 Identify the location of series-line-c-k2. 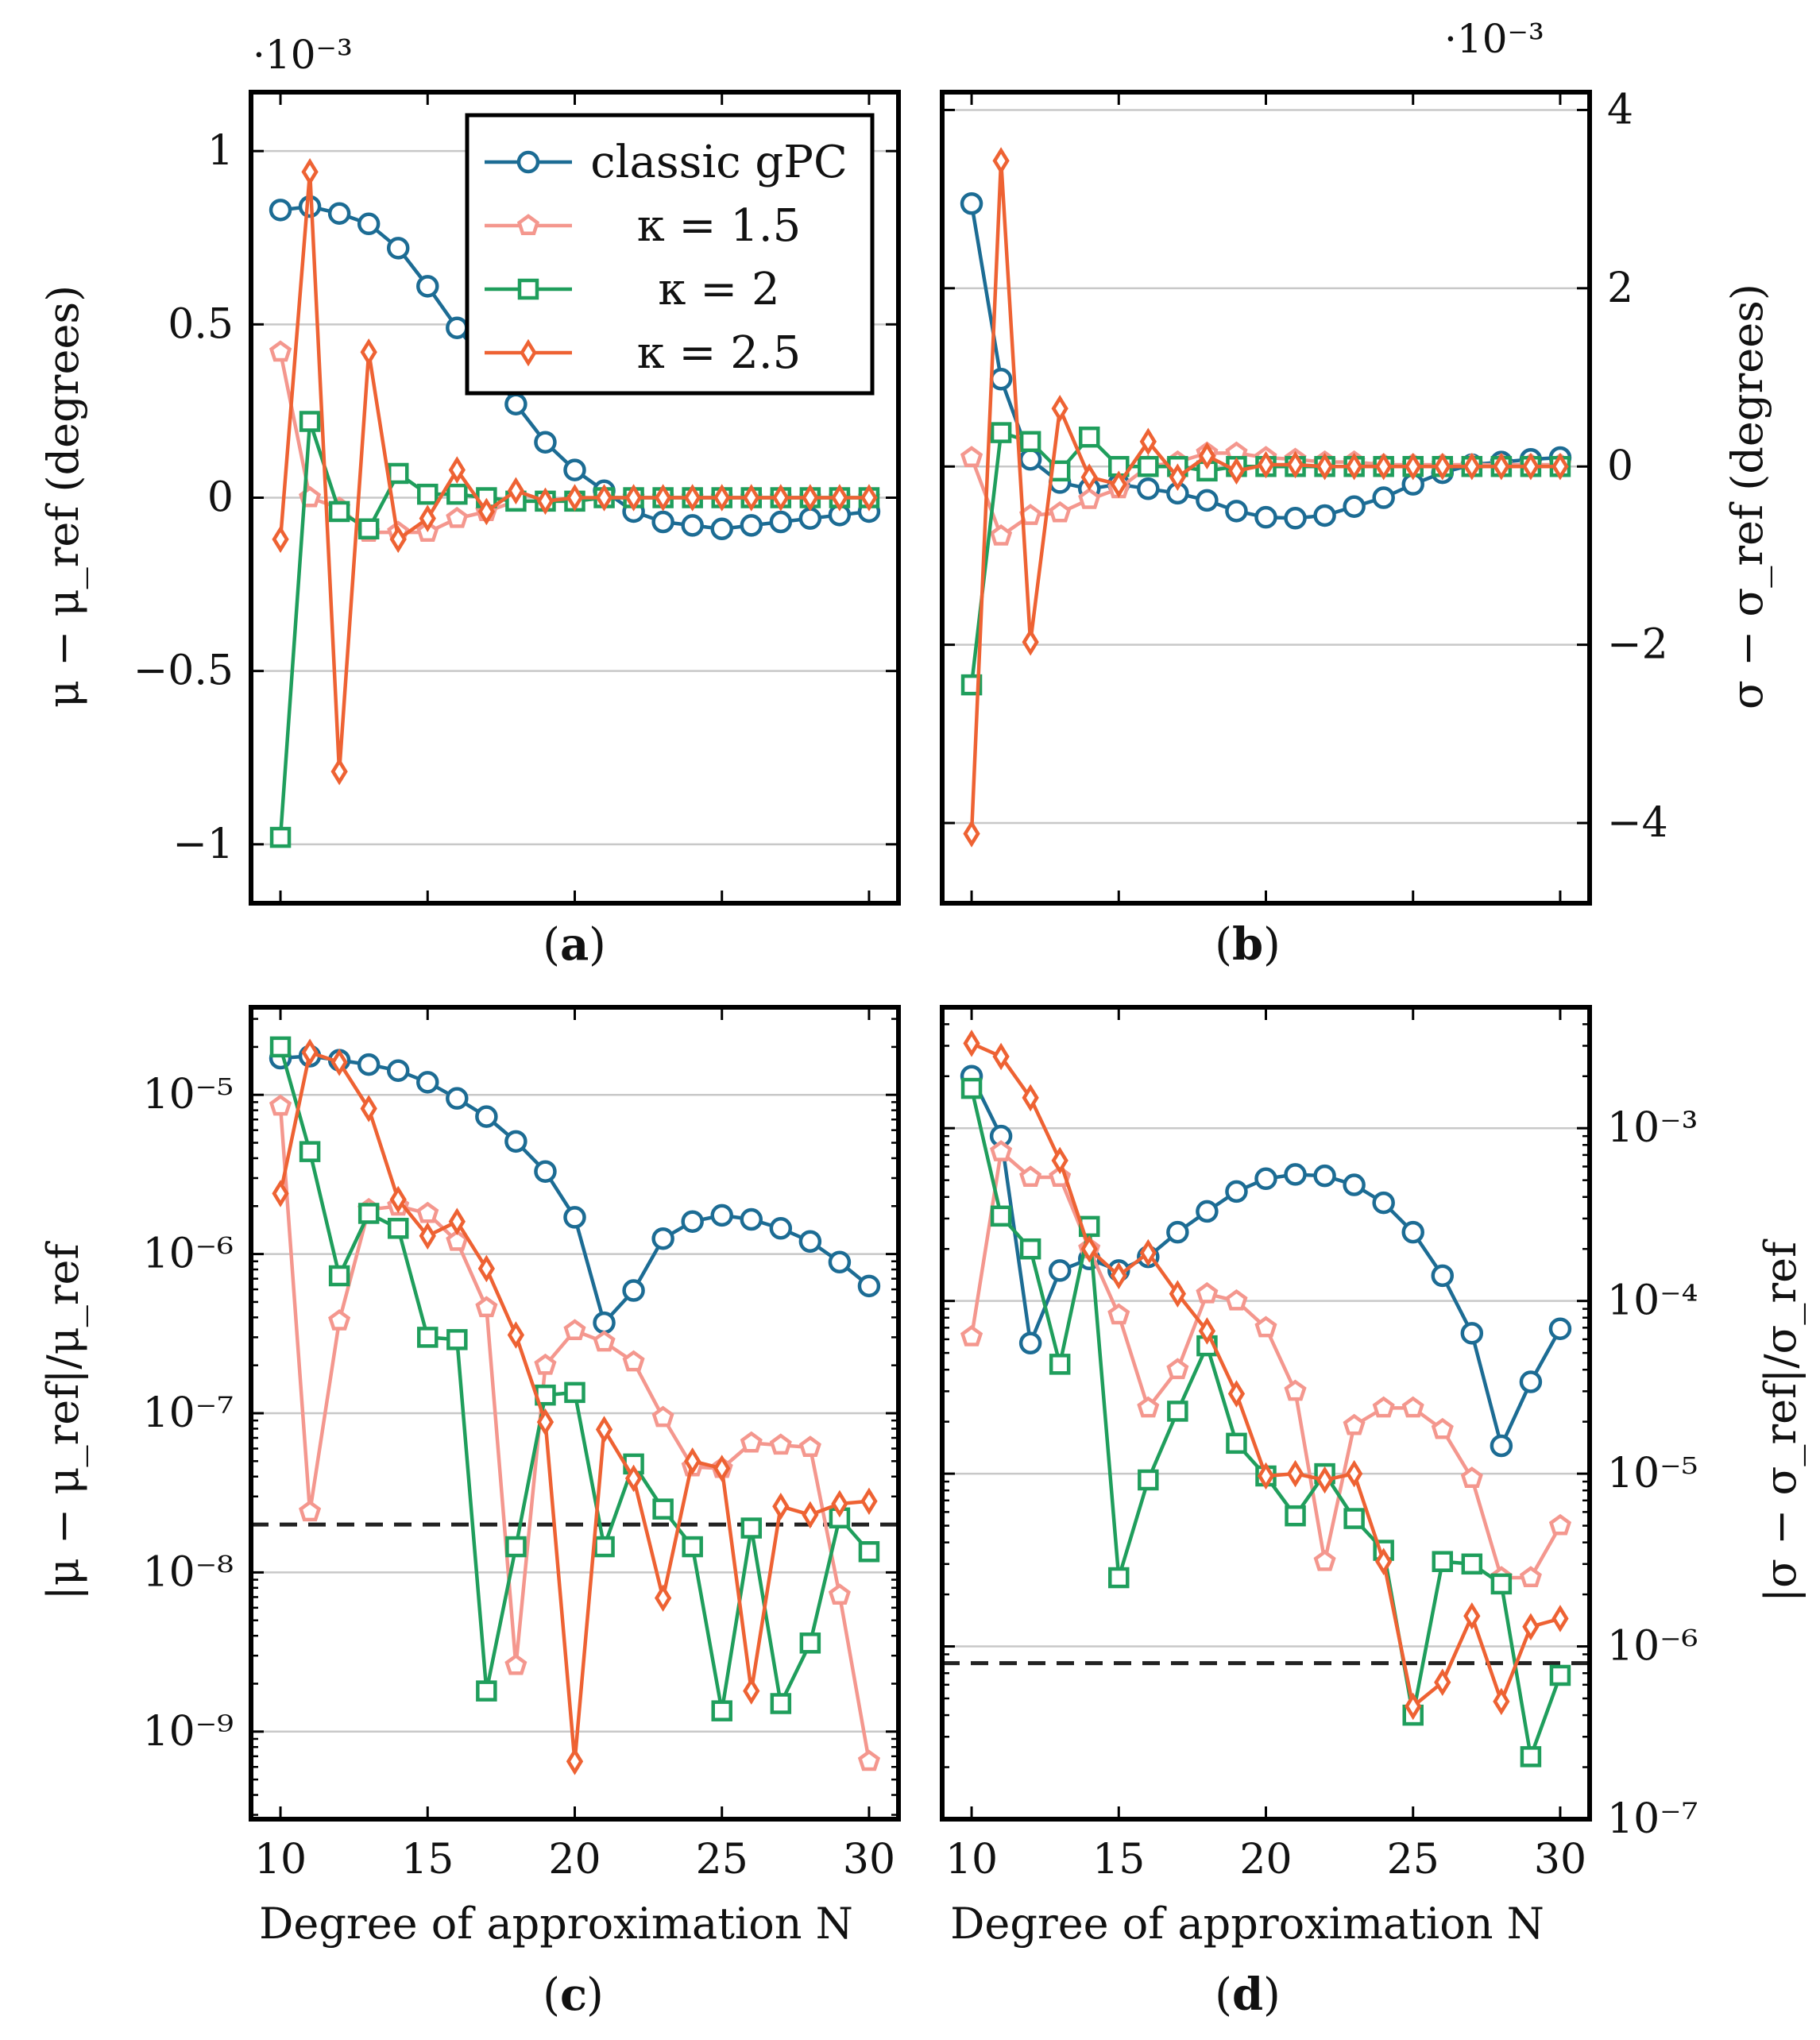
(574, 1379).